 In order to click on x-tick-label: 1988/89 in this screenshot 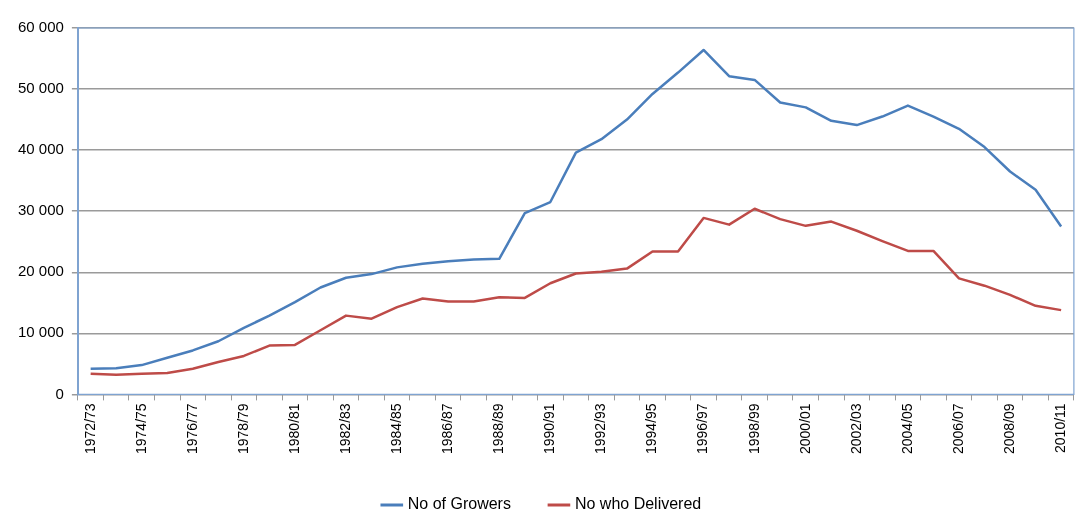, I will do `click(498, 428)`.